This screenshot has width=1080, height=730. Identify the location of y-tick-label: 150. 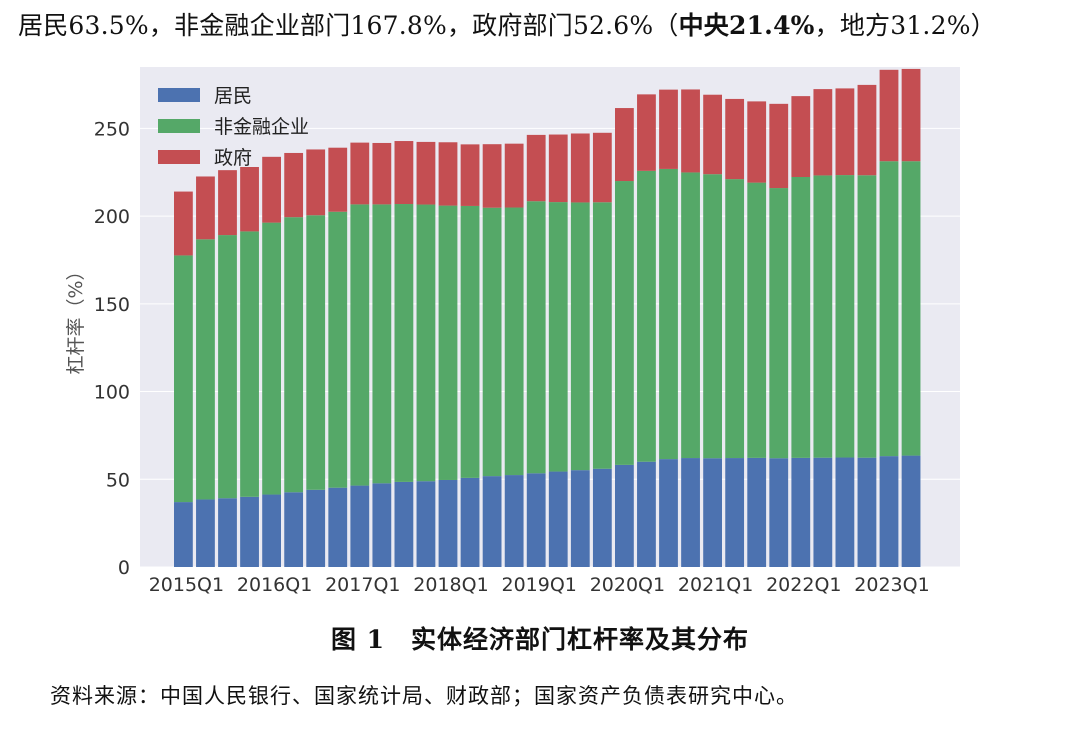
(112, 305).